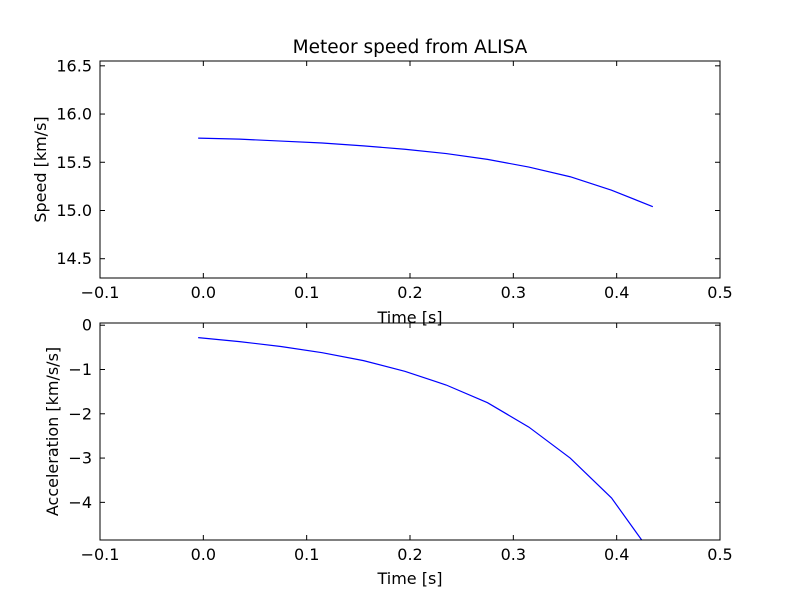 This screenshot has height=600, width=800. Describe the element at coordinates (80, 413) in the screenshot. I see `y-tick-label: −2` at that location.